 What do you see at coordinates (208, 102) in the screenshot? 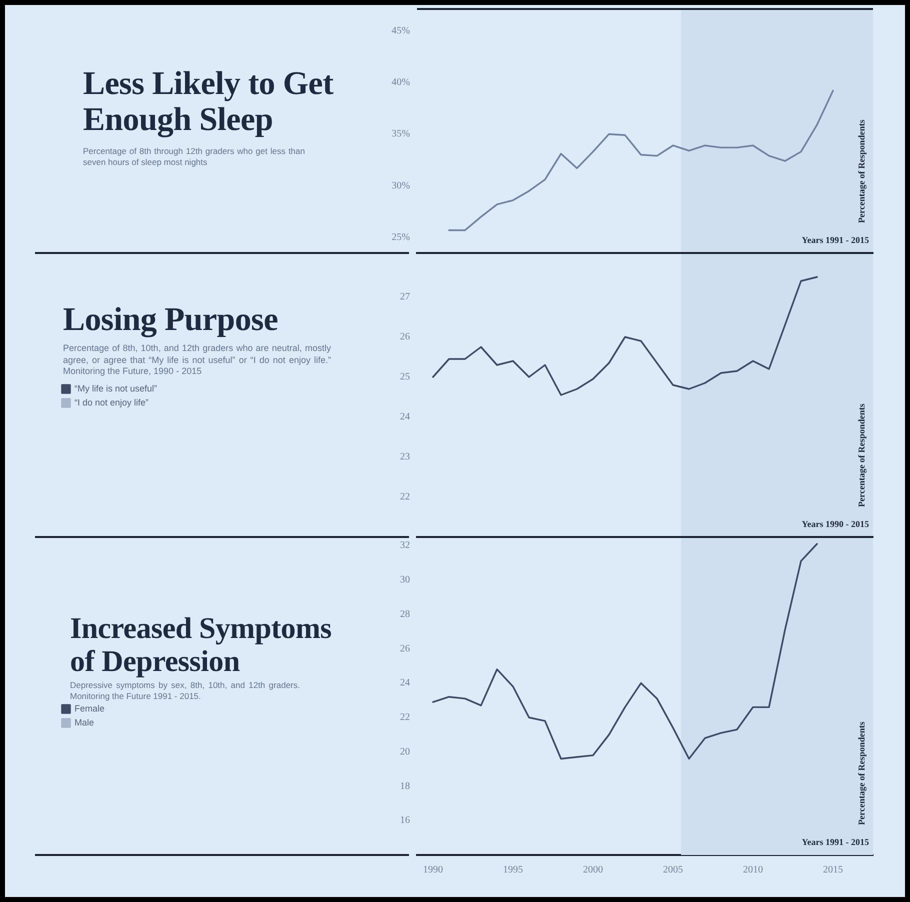
I see `text: Less Likely to Get Enough Sleep` at bounding box center [208, 102].